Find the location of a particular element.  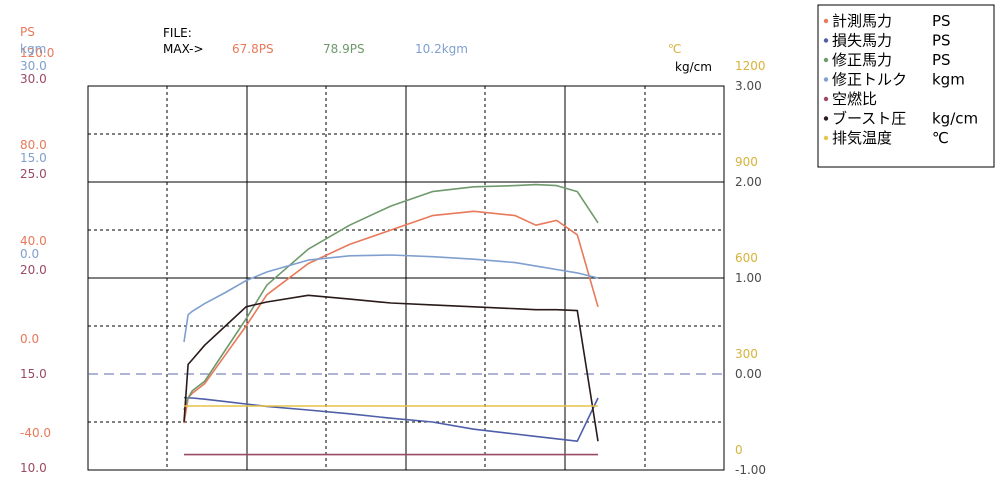

max-torque-value: 10.2kgm is located at coordinates (441, 49).